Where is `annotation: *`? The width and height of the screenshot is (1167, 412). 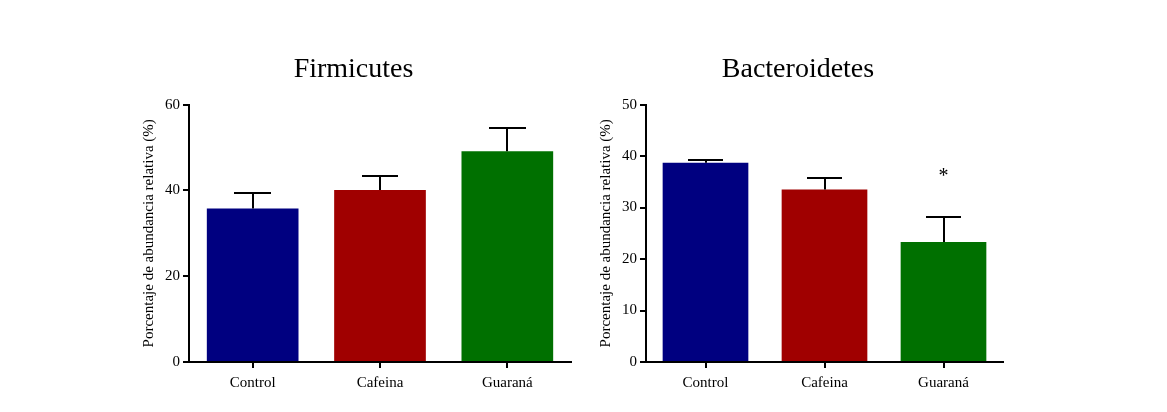 annotation: * is located at coordinates (943, 175).